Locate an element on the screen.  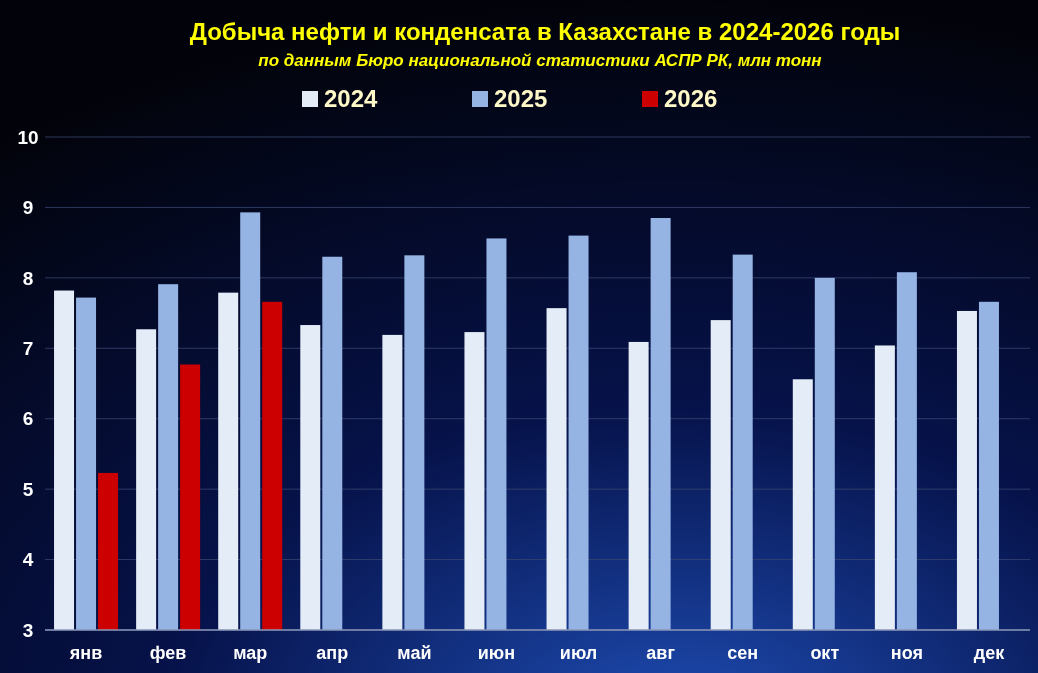
x-tick-label: ноя is located at coordinates (906, 653).